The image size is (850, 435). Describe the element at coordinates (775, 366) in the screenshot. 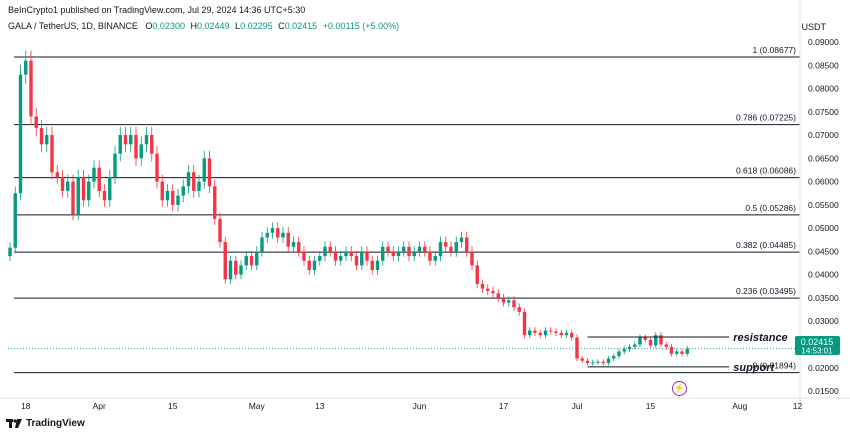

I see `fib-level-label: 0 (0.01894)` at that location.